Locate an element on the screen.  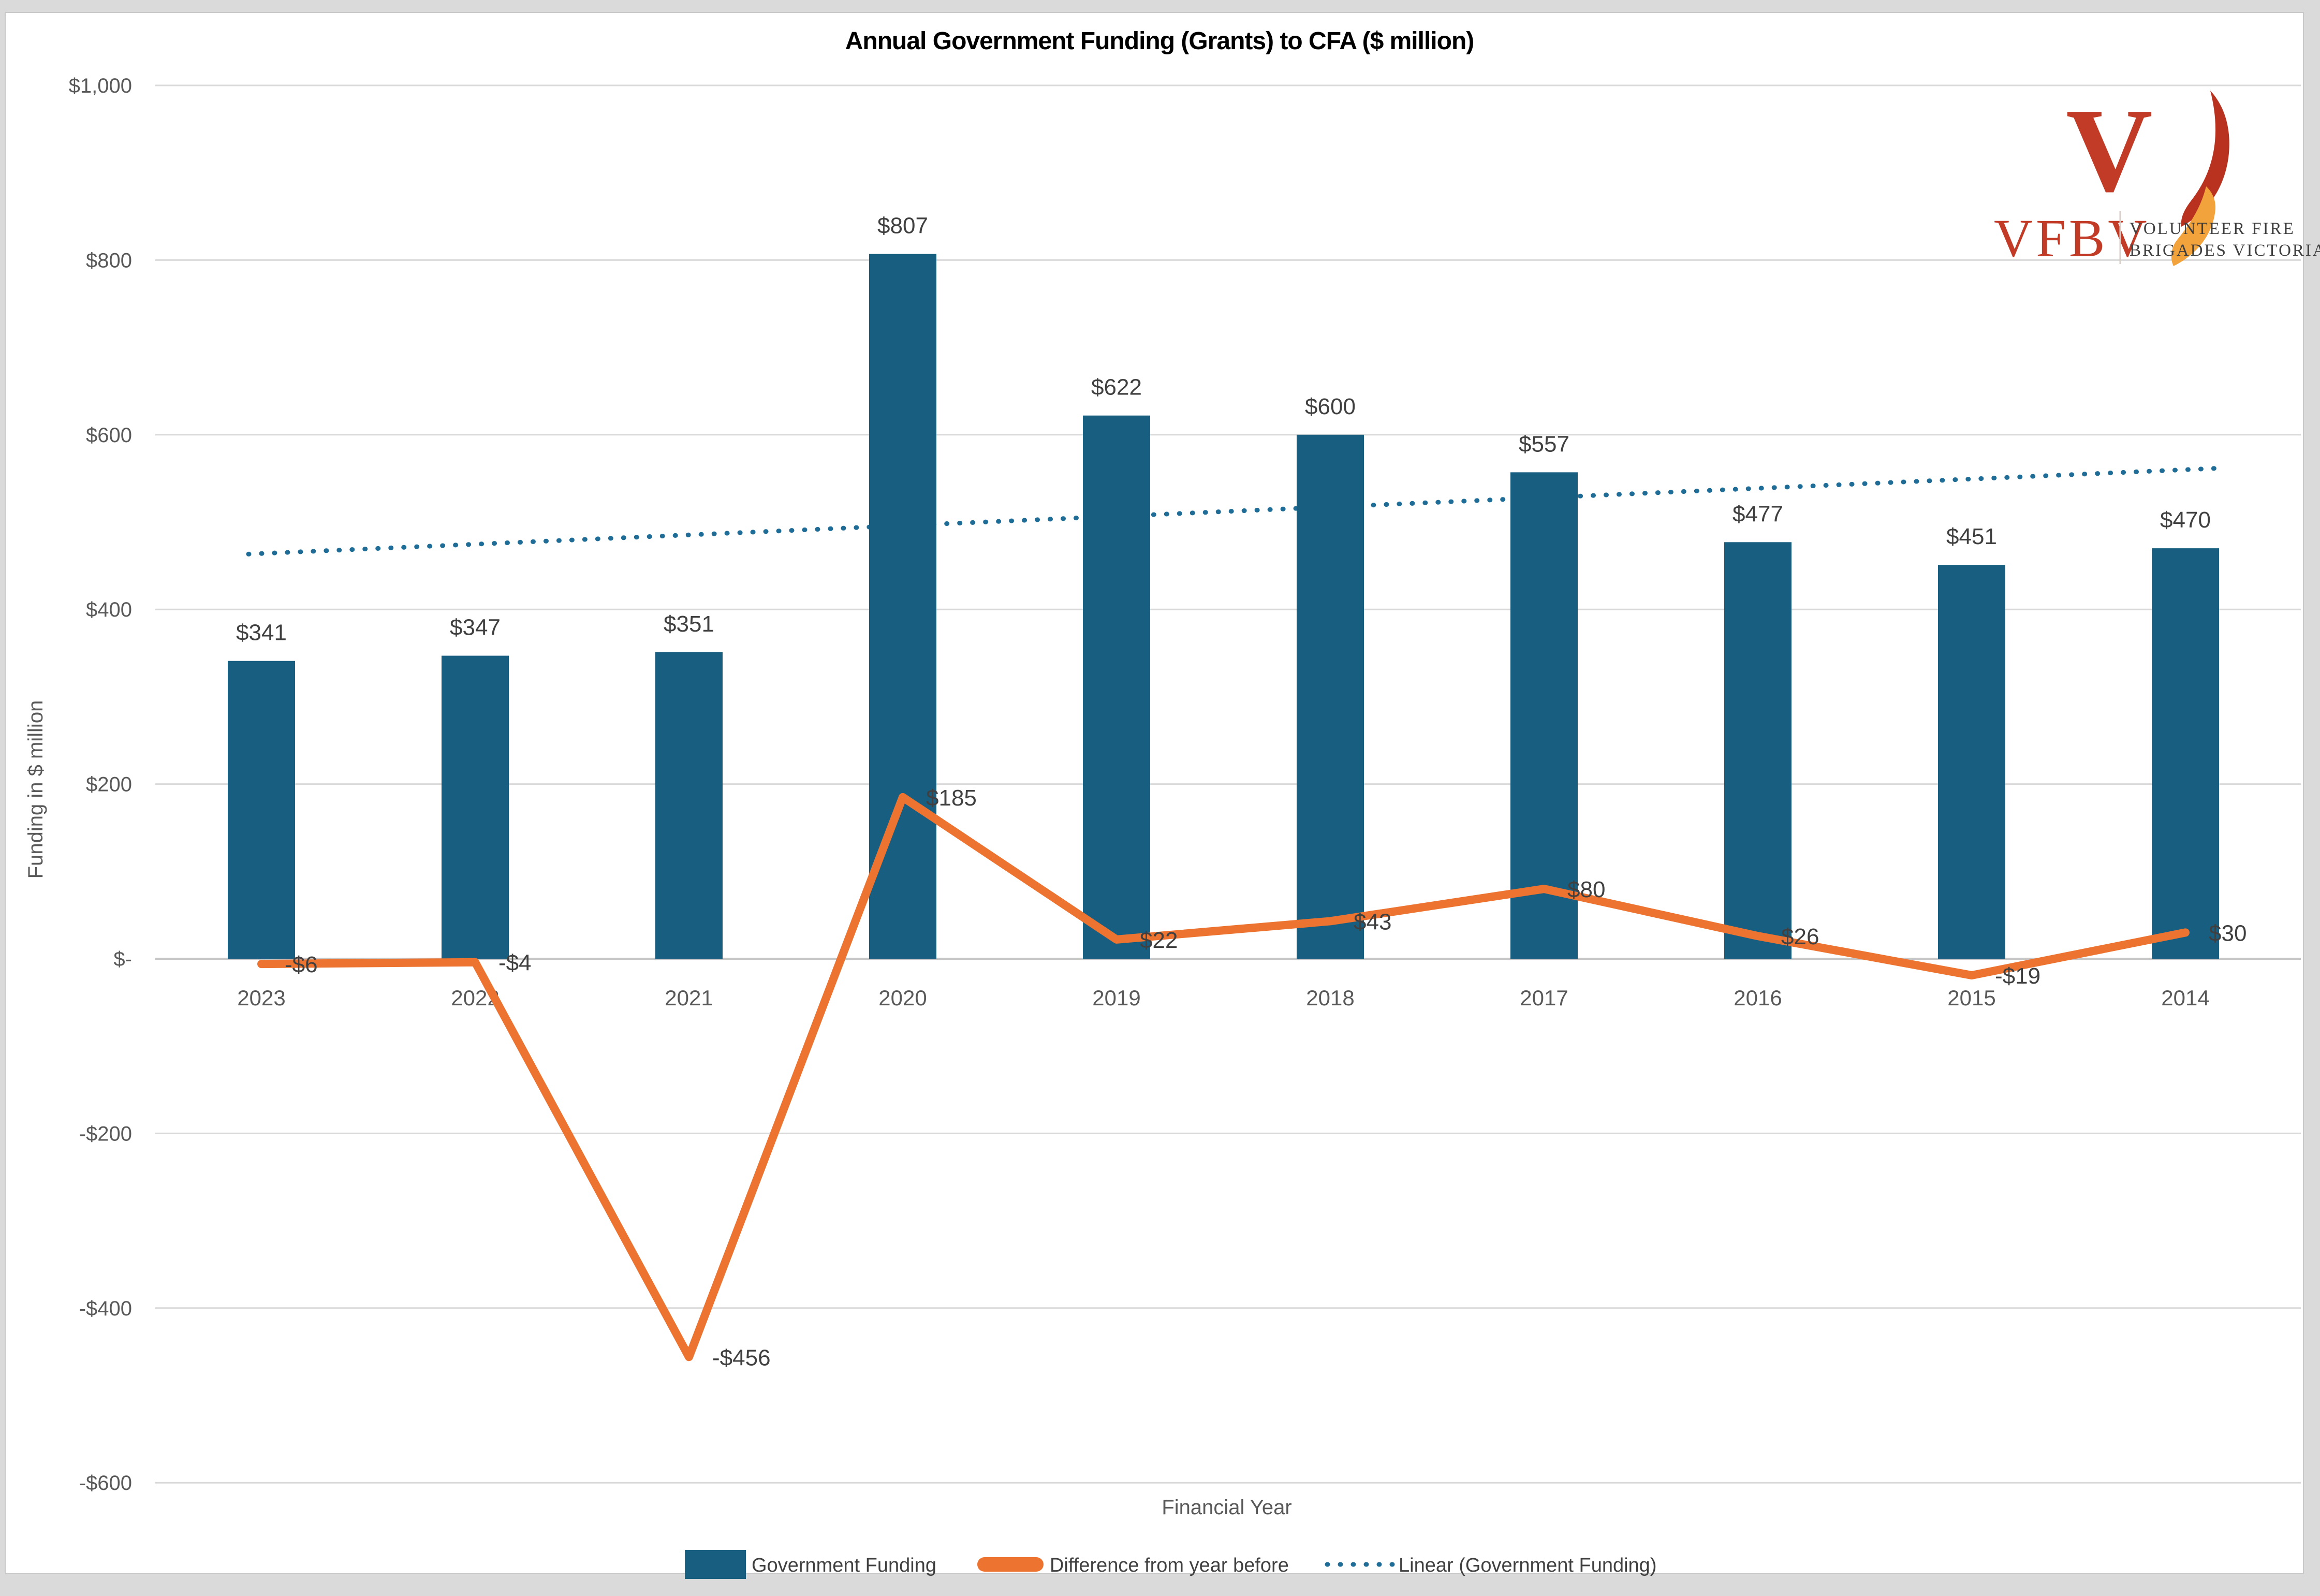
difference-value-label: -$4 is located at coordinates (515, 963).